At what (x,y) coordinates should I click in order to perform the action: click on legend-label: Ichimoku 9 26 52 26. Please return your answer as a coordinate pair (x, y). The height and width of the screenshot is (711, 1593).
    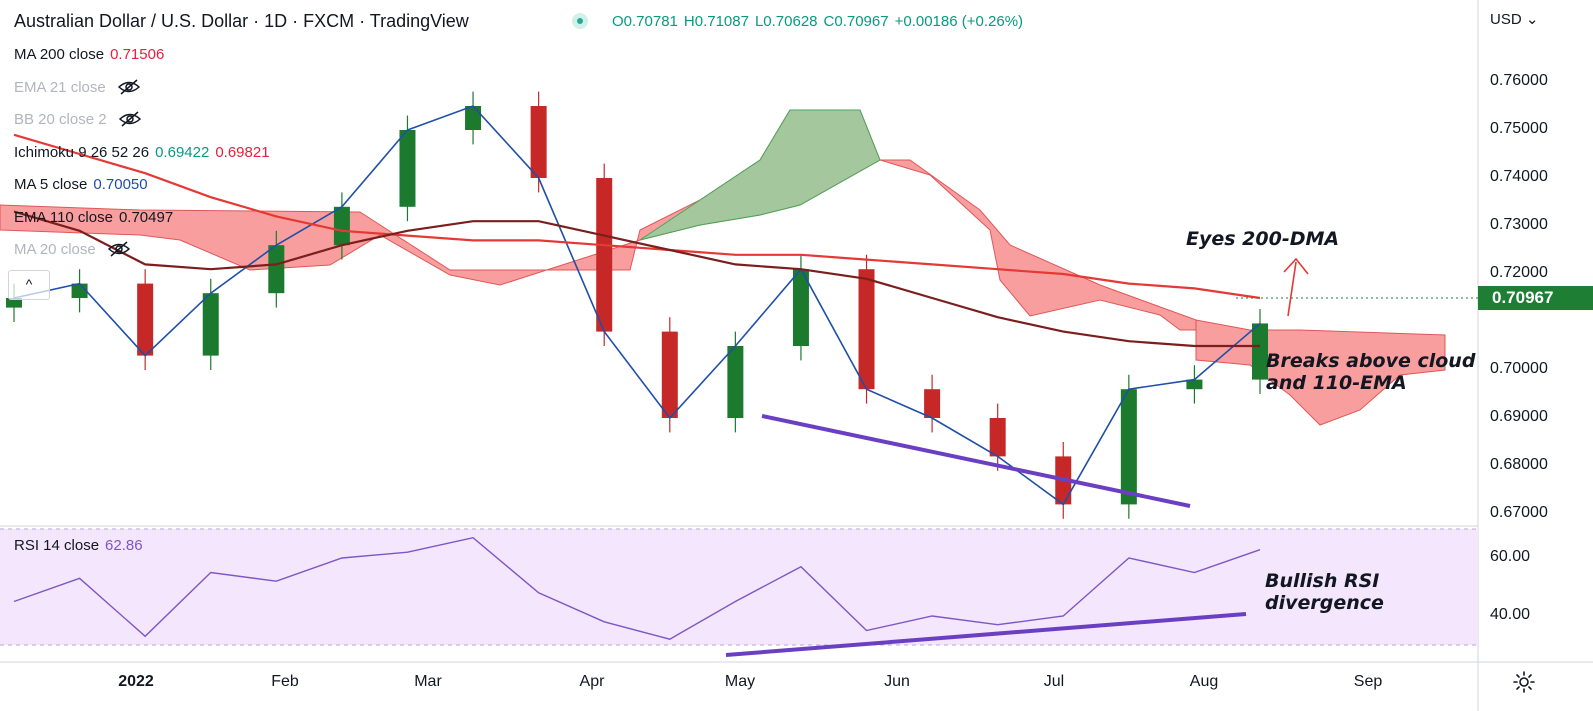
    Looking at the image, I should click on (82, 152).